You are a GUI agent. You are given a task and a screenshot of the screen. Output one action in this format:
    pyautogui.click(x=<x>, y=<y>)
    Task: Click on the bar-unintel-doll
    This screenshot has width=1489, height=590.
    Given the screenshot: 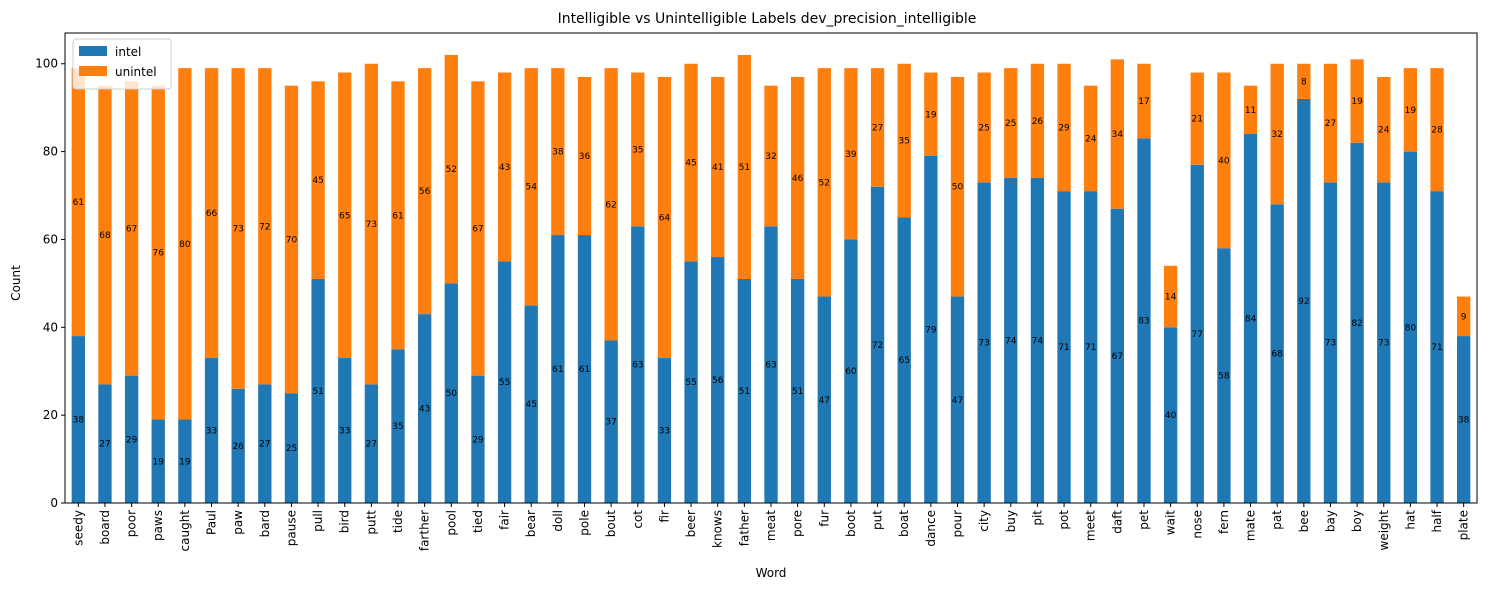 What is the action you would take?
    pyautogui.click(x=558, y=152)
    